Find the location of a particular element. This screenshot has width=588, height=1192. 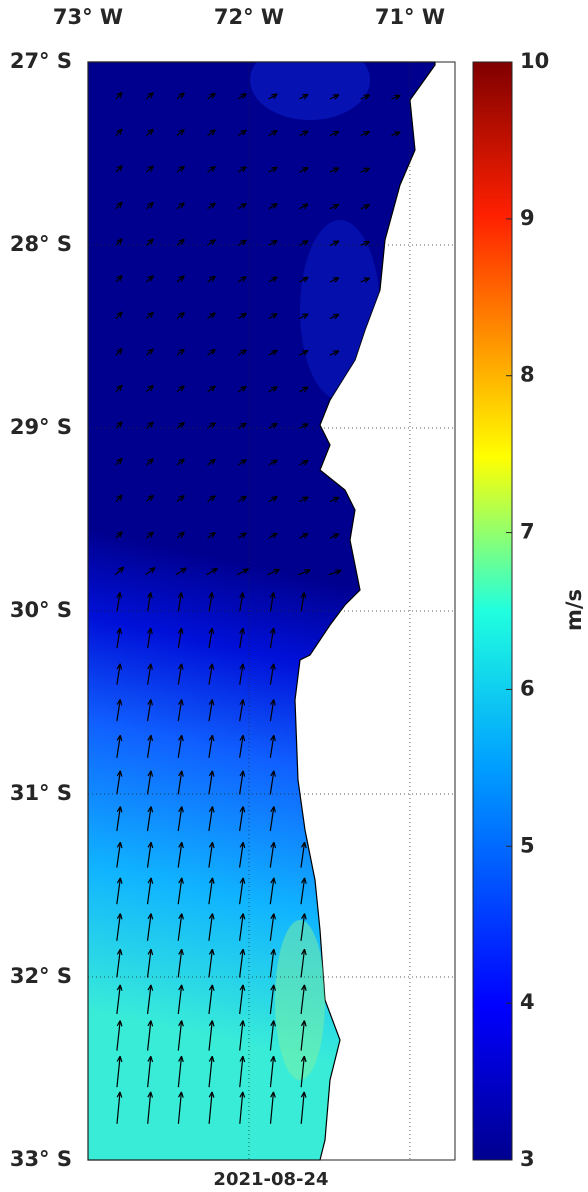

date: 2021-08-24 is located at coordinates (270, 1178).